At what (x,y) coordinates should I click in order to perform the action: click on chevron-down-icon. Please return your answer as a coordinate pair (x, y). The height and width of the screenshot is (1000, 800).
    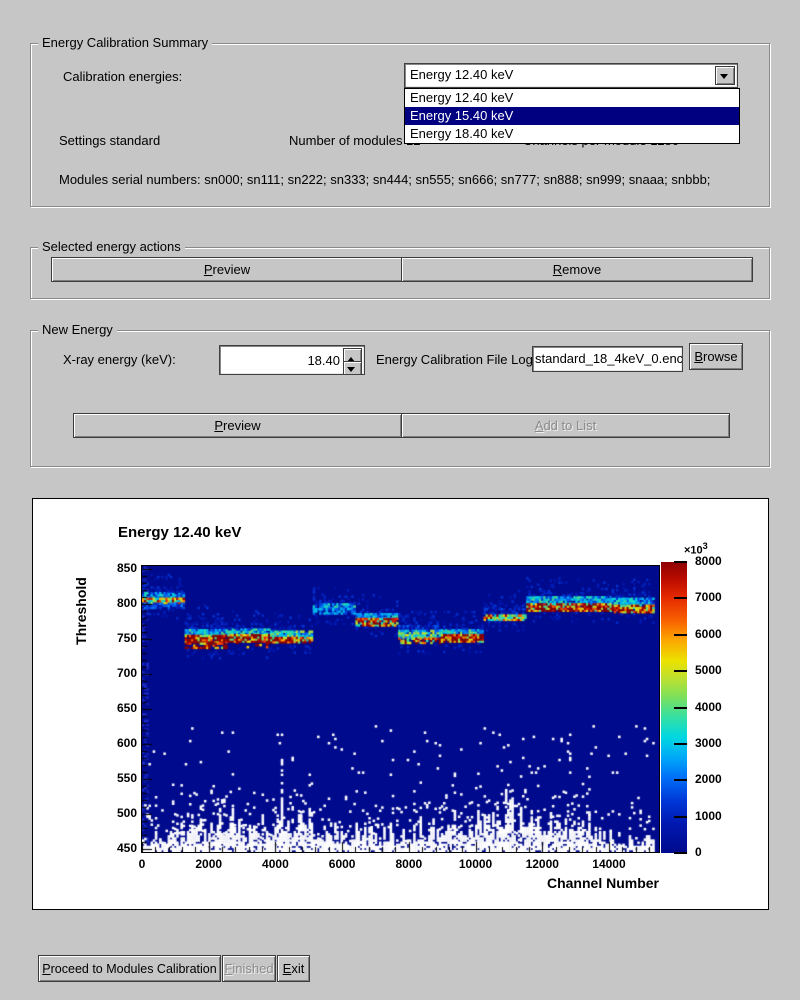
    Looking at the image, I should click on (724, 78).